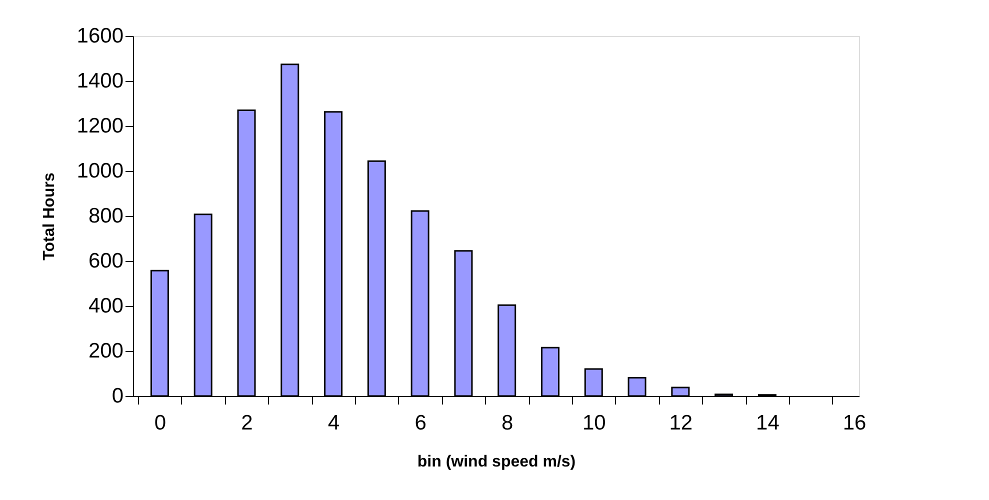 The image size is (989, 500). What do you see at coordinates (681, 423) in the screenshot?
I see `x-tick-label: 12` at bounding box center [681, 423].